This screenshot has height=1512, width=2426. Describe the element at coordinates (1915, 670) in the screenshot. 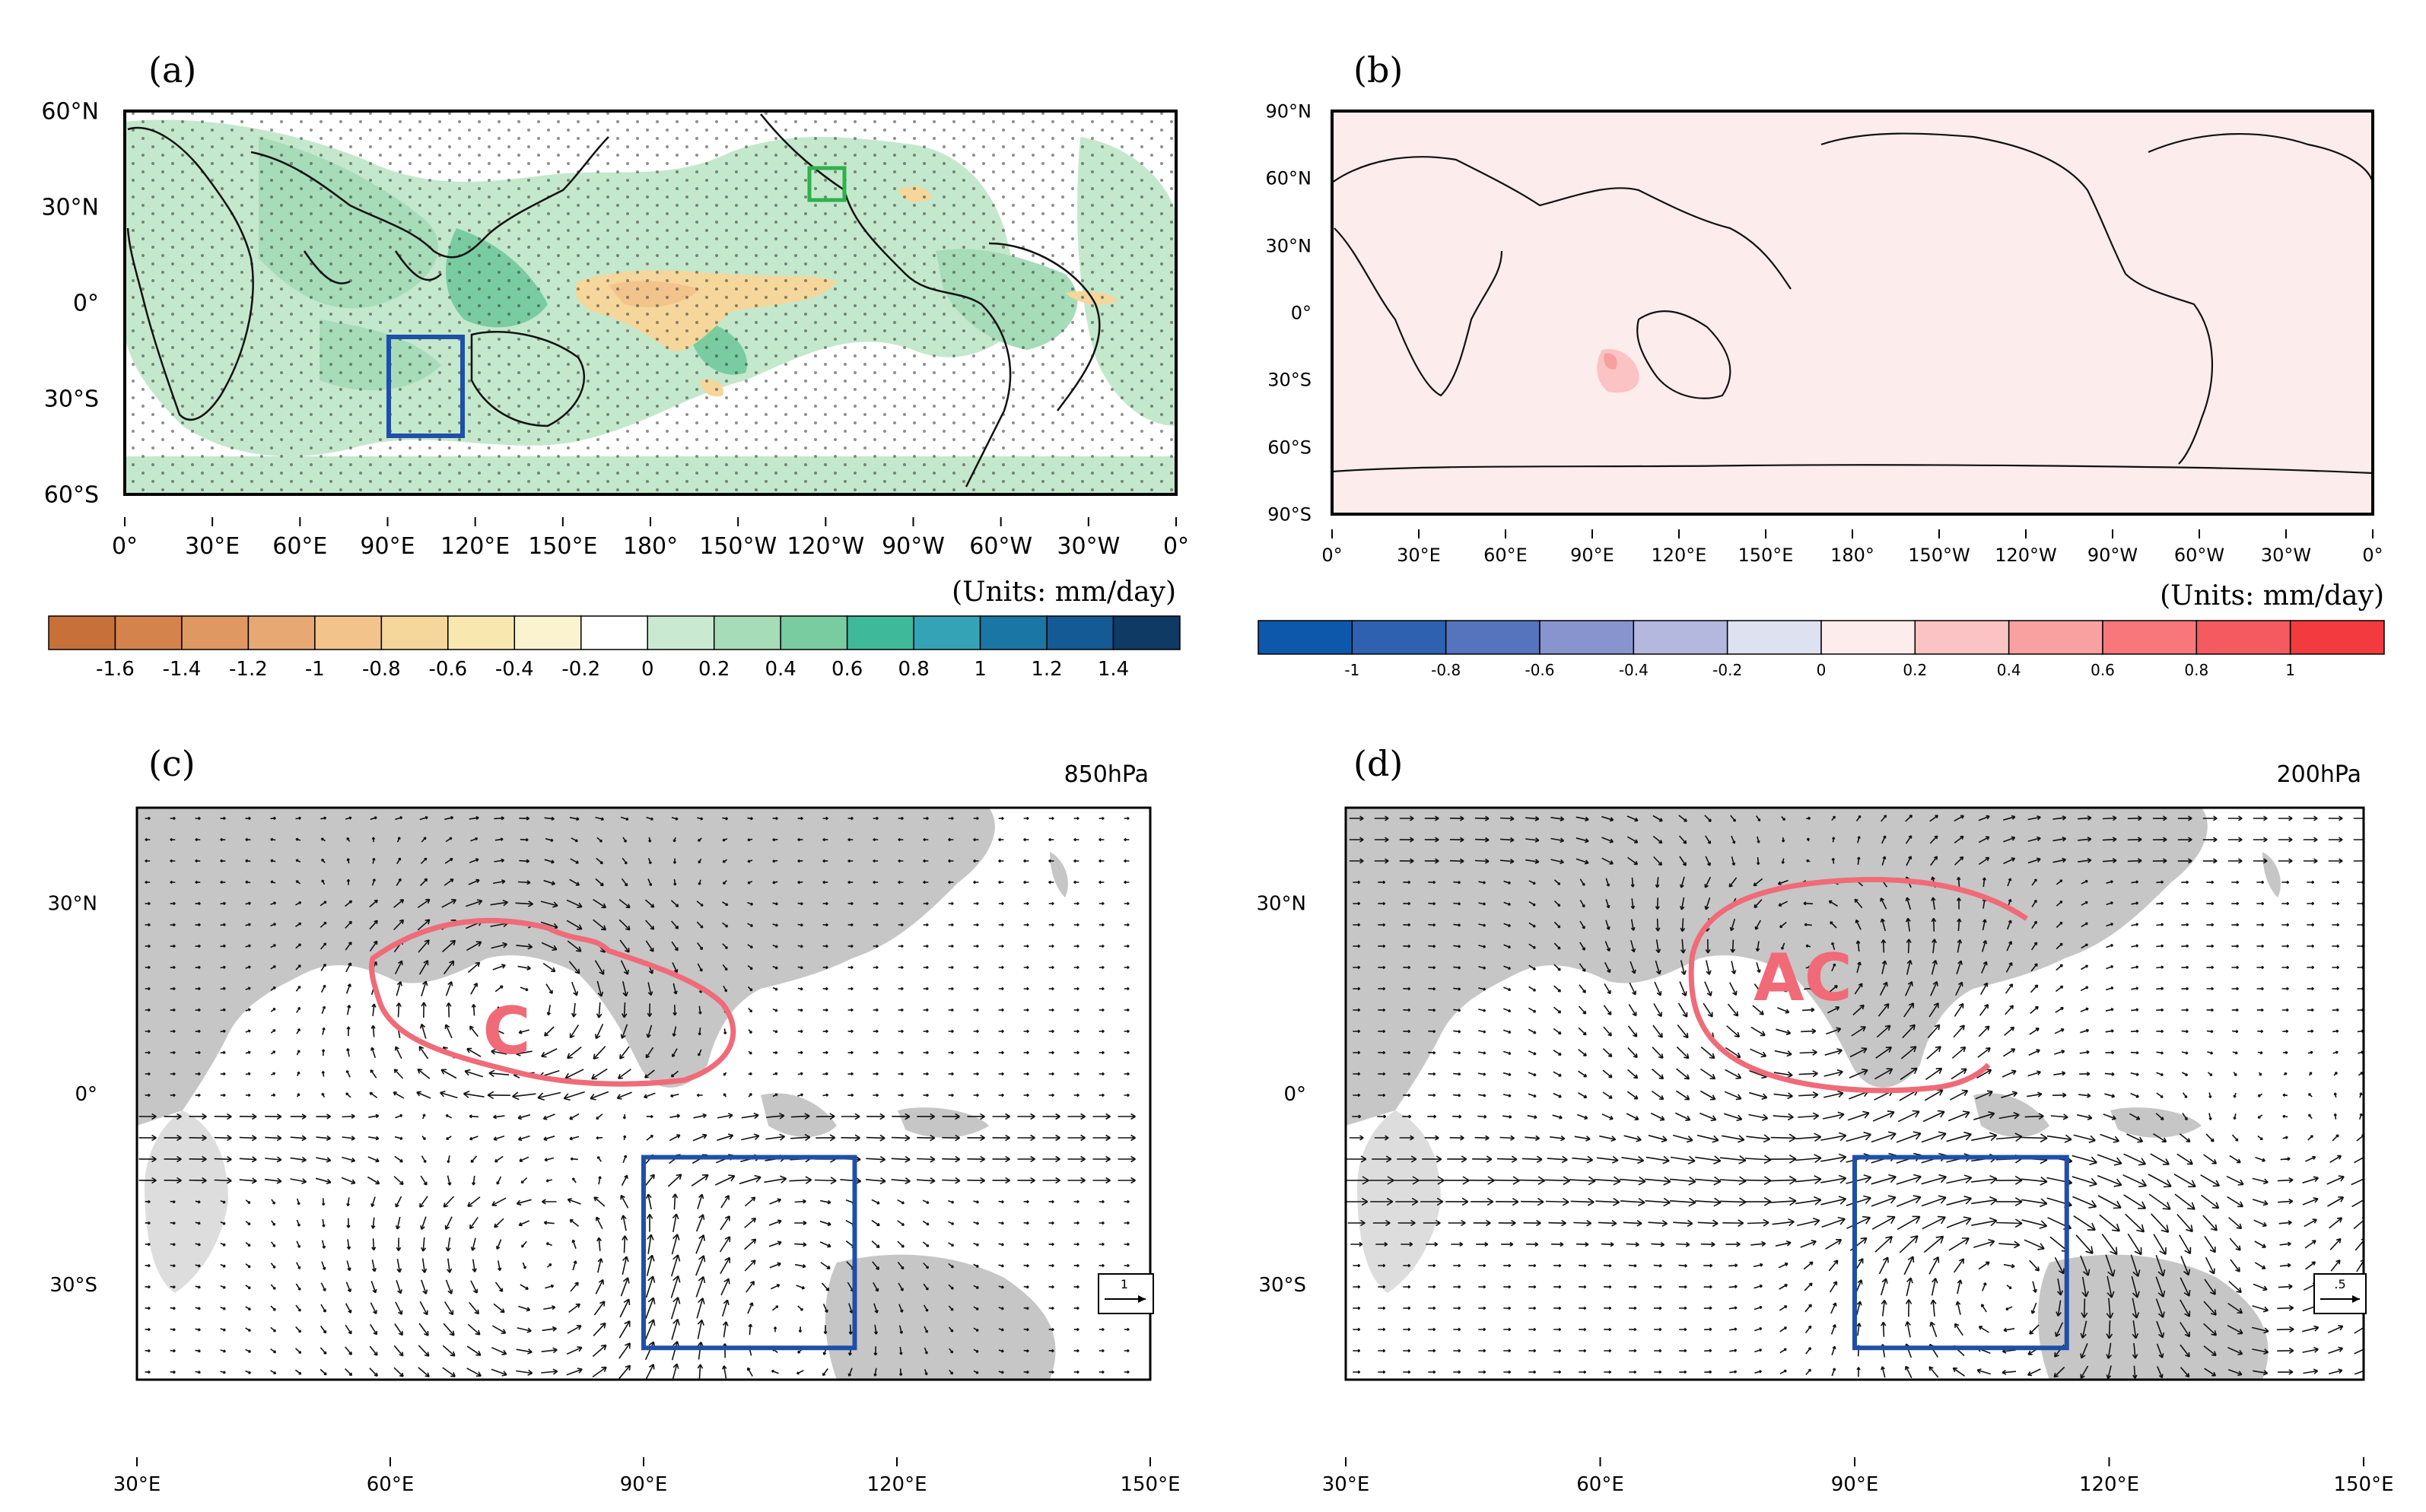

I see `panel-b-colorbar-label-6: 0.2` at that location.